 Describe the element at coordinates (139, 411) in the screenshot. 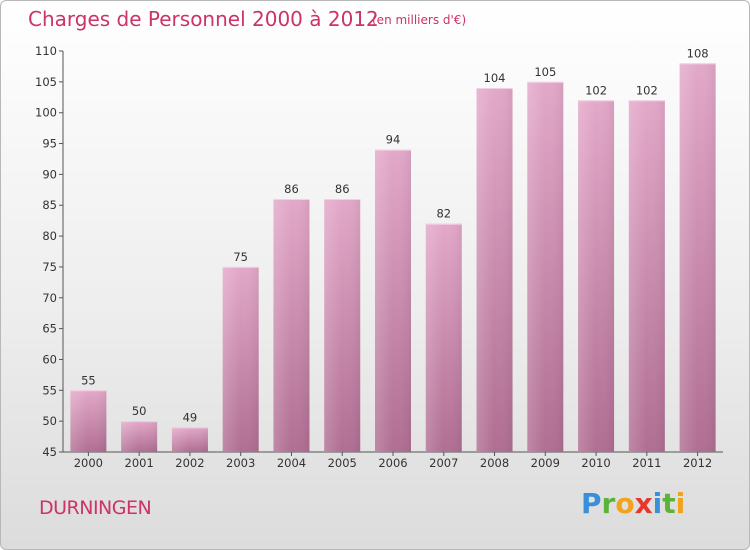

I see `data-label: 50` at that location.